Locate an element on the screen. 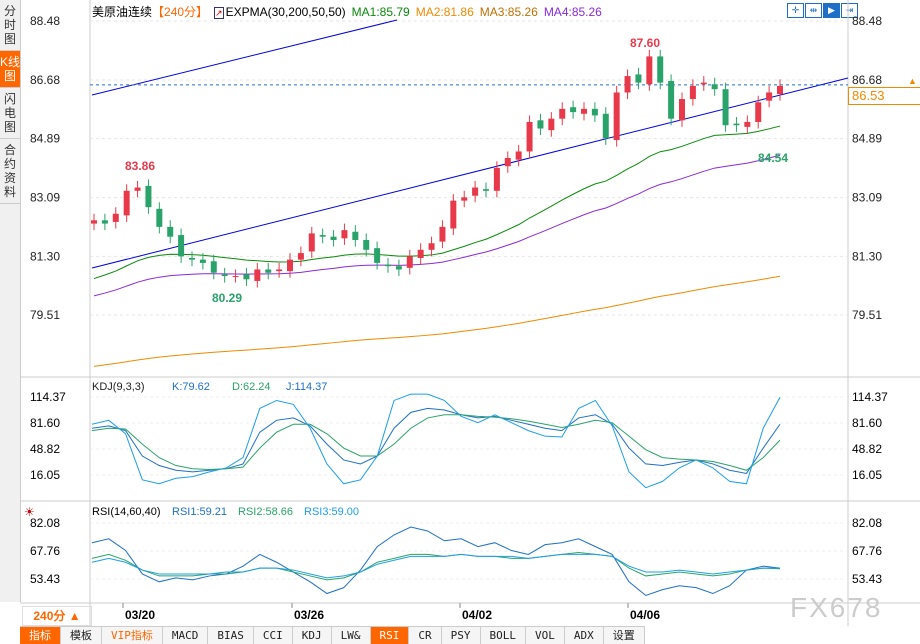 Image resolution: width=920 pixels, height=644 pixels. upper-trendline is located at coordinates (244, 57).